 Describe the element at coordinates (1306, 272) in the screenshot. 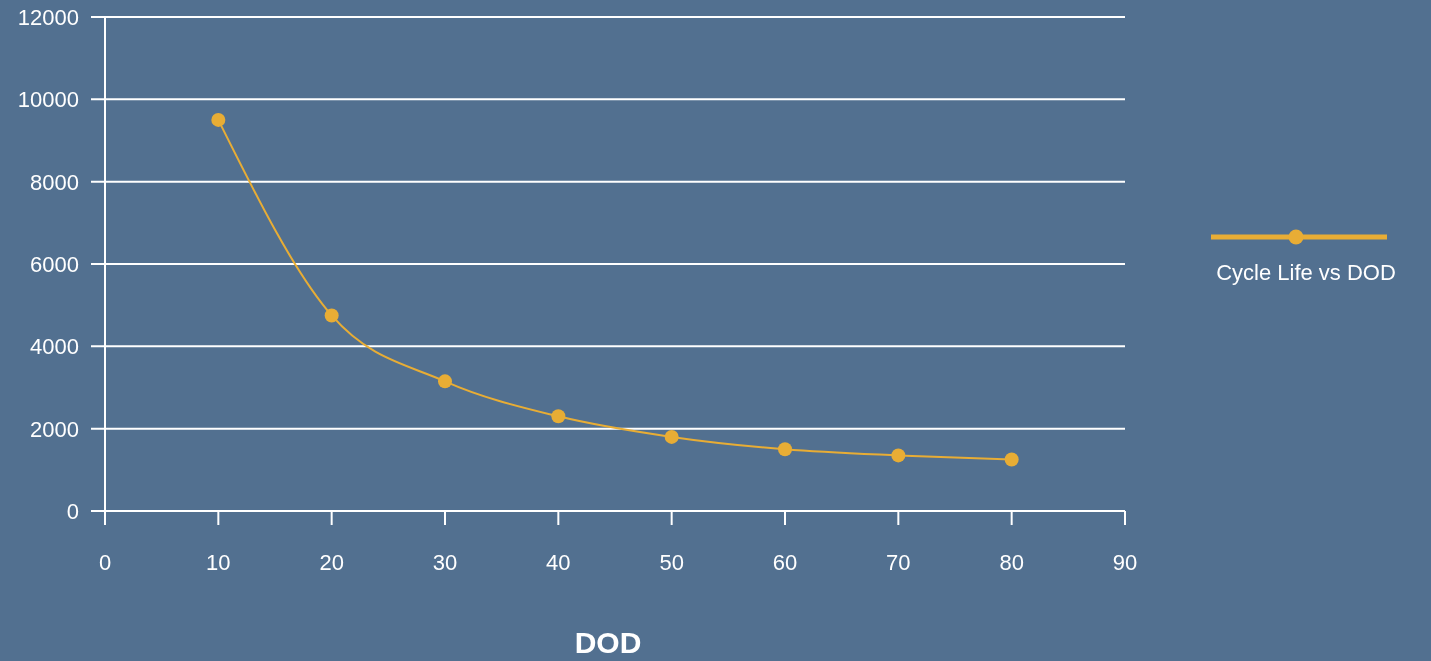

I see `legend-label: Cycle Life vs DOD` at that location.